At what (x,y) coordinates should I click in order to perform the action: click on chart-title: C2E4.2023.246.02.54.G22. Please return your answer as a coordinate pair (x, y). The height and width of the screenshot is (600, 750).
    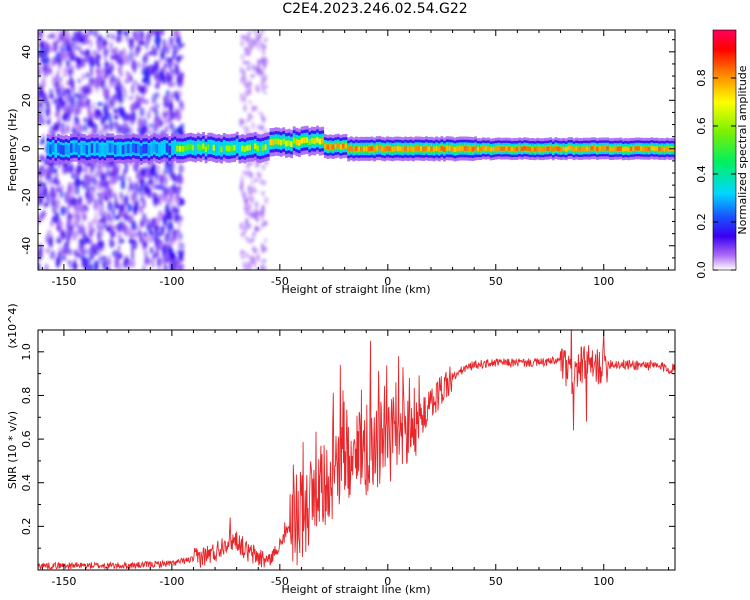
    Looking at the image, I should click on (375, 9).